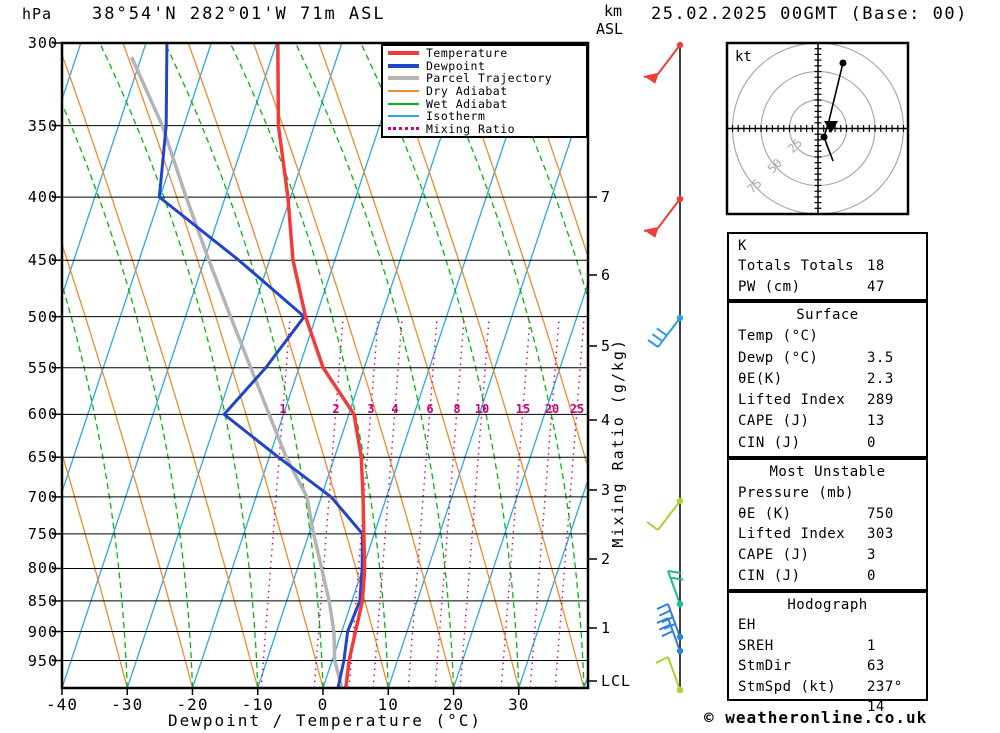 The width and height of the screenshot is (1000, 733). I want to click on panel-row: Lifted Index 3, so click(832, 543).